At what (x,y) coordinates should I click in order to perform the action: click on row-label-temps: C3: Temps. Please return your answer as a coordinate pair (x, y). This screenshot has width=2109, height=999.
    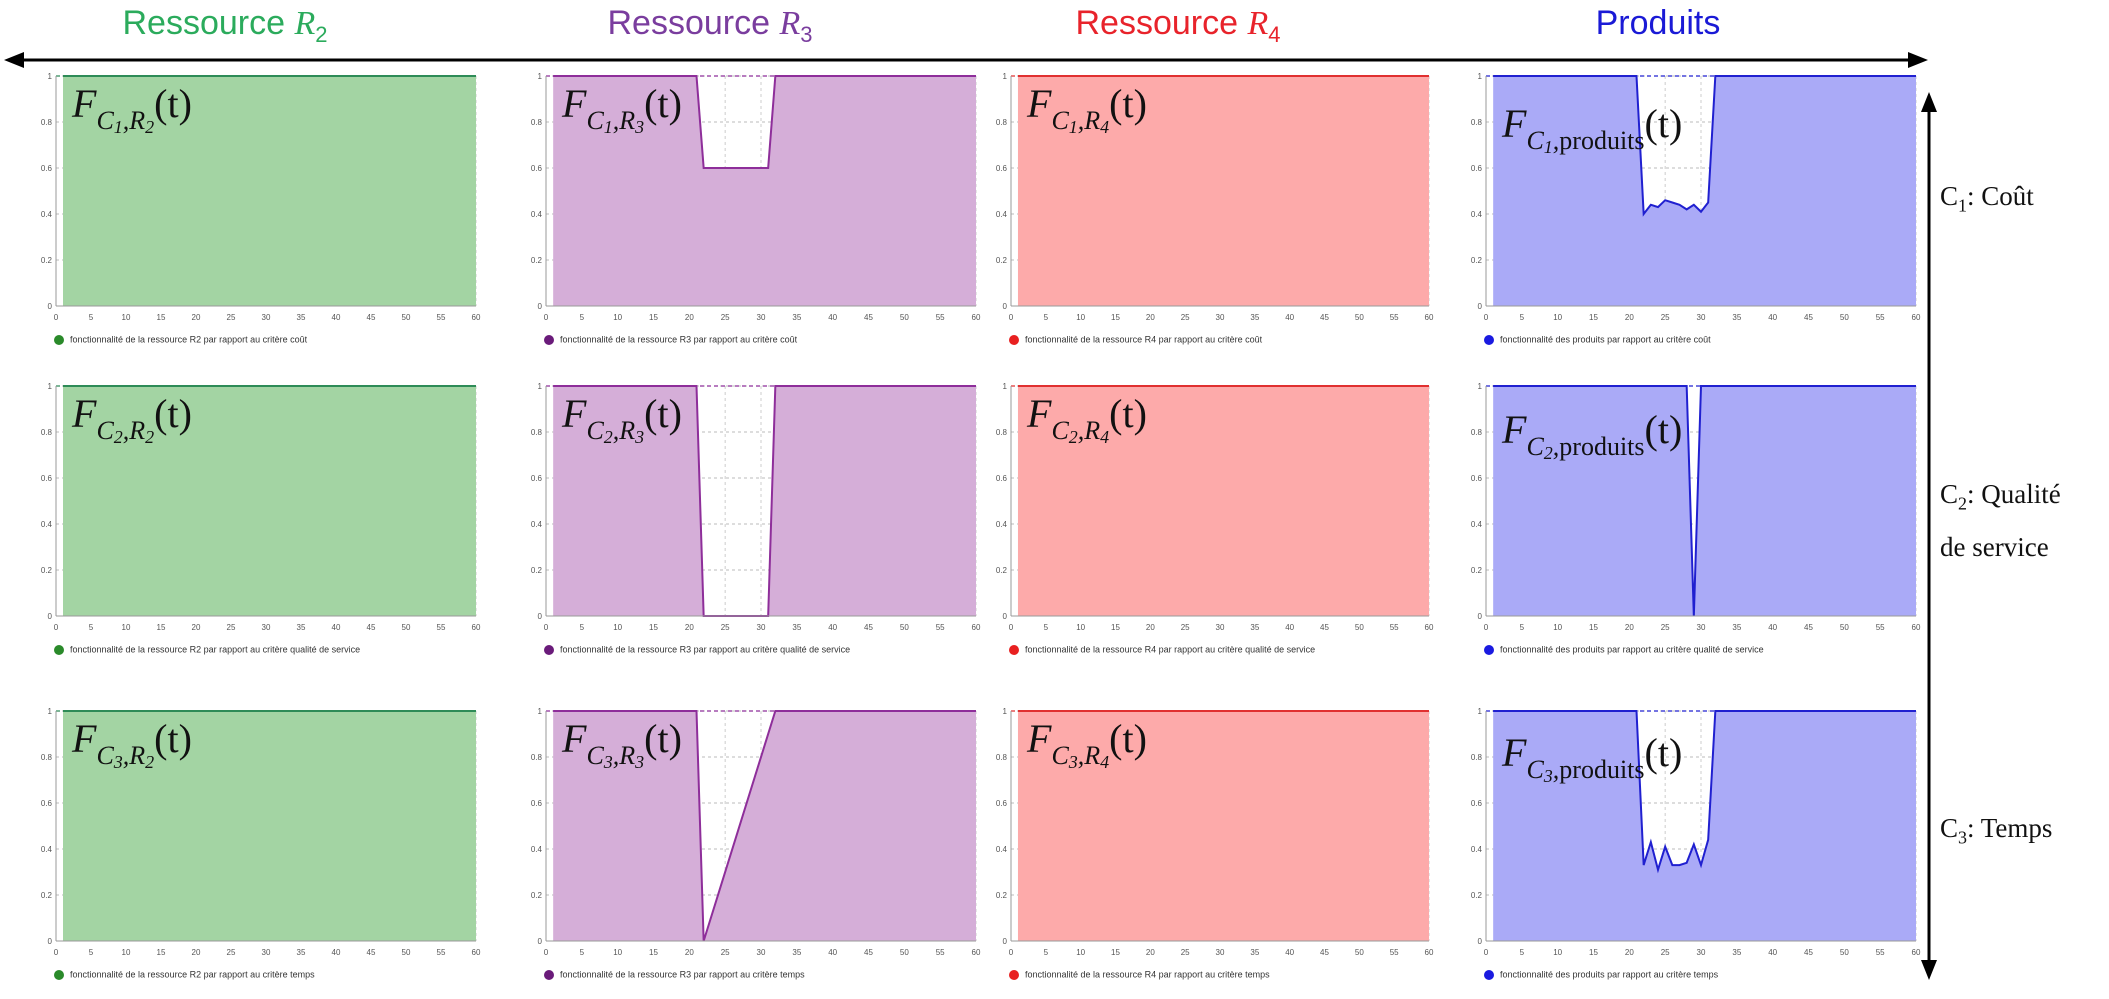
    Looking at the image, I should click on (1996, 832).